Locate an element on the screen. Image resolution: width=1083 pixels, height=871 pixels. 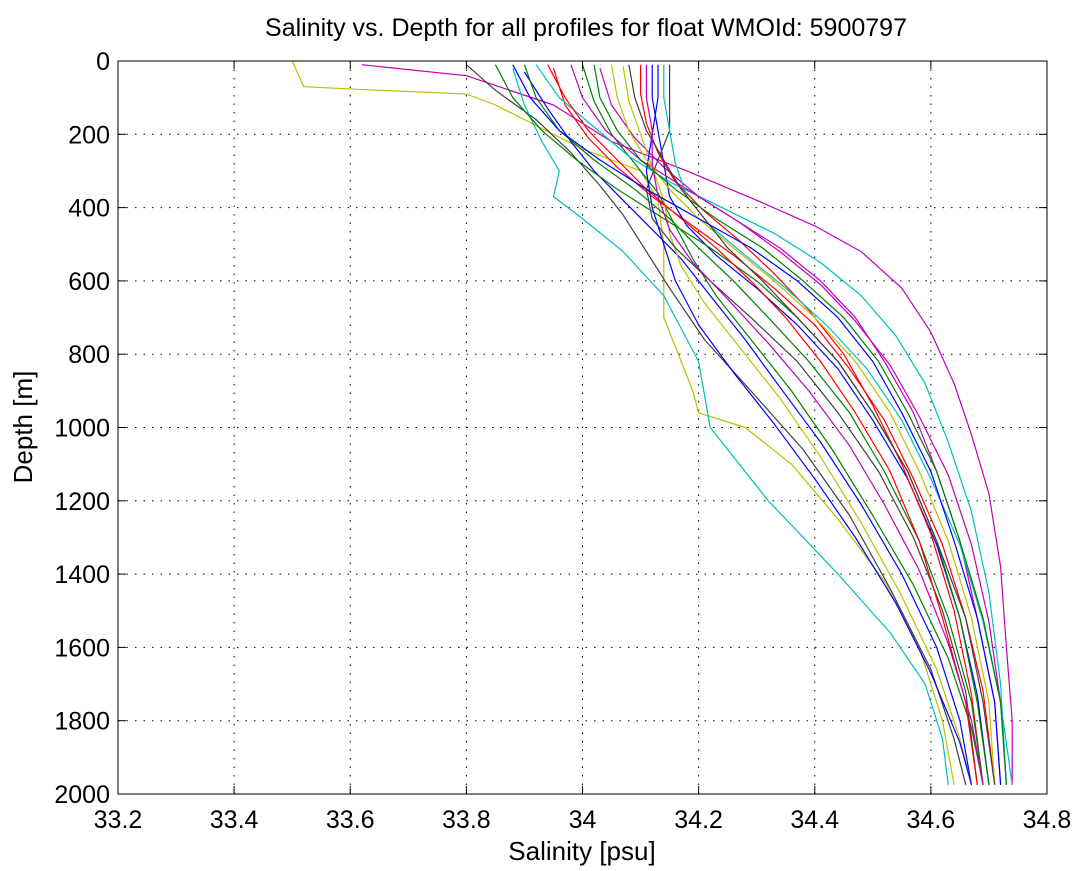
y-tick-label: 400 is located at coordinates (89, 209).